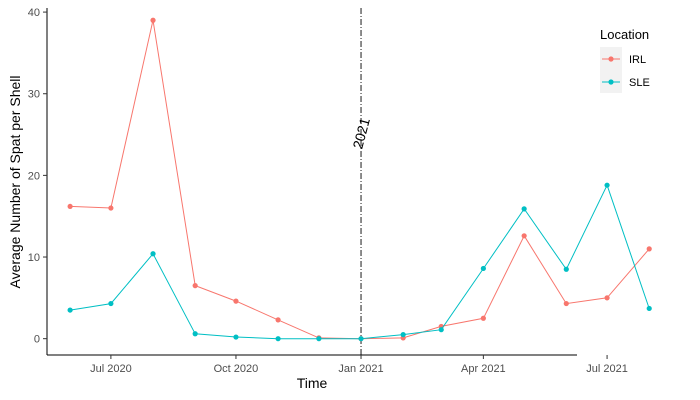  I want to click on y-tick-label: 0, so click(37, 340).